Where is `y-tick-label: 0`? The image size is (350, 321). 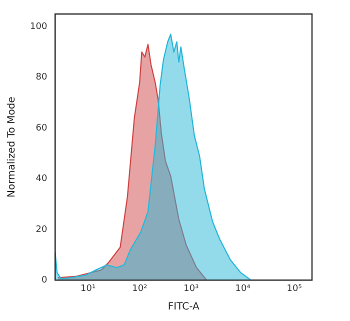 y-tick-label: 0 is located at coordinates (44, 281).